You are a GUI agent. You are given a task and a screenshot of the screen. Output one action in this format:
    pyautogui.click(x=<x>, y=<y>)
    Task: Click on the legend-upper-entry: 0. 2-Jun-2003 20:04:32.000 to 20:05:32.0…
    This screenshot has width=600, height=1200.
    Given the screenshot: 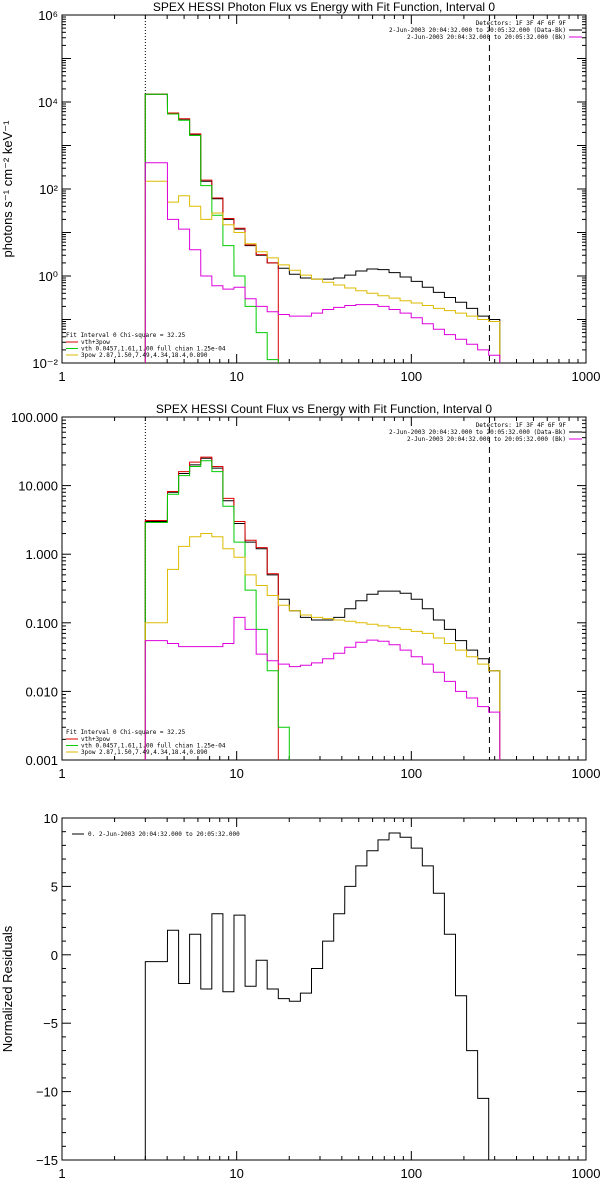 What is the action you would take?
    pyautogui.click(x=164, y=834)
    